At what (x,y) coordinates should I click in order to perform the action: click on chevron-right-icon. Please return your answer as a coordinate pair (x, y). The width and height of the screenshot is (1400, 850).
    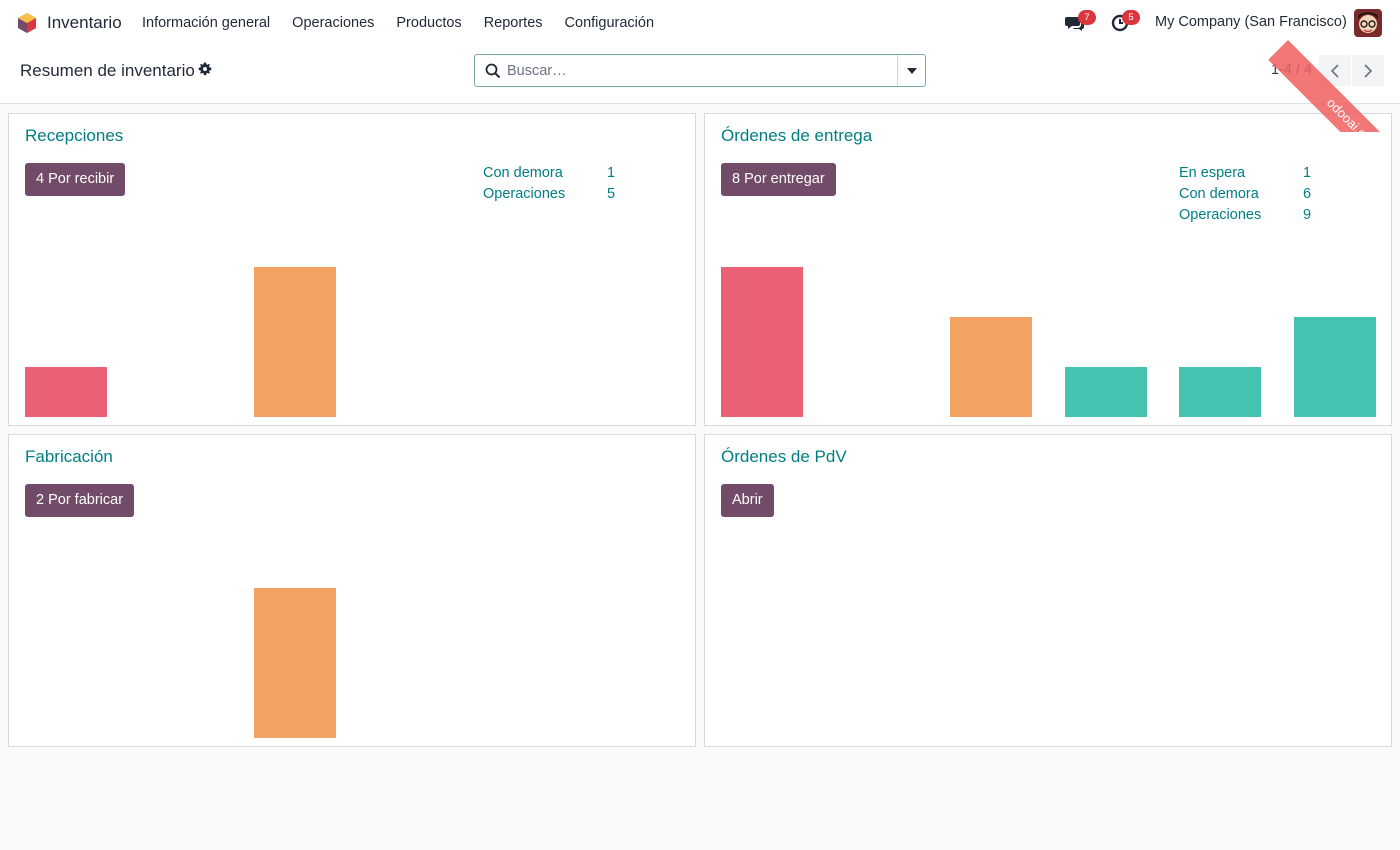
    Looking at the image, I should click on (1368, 70).